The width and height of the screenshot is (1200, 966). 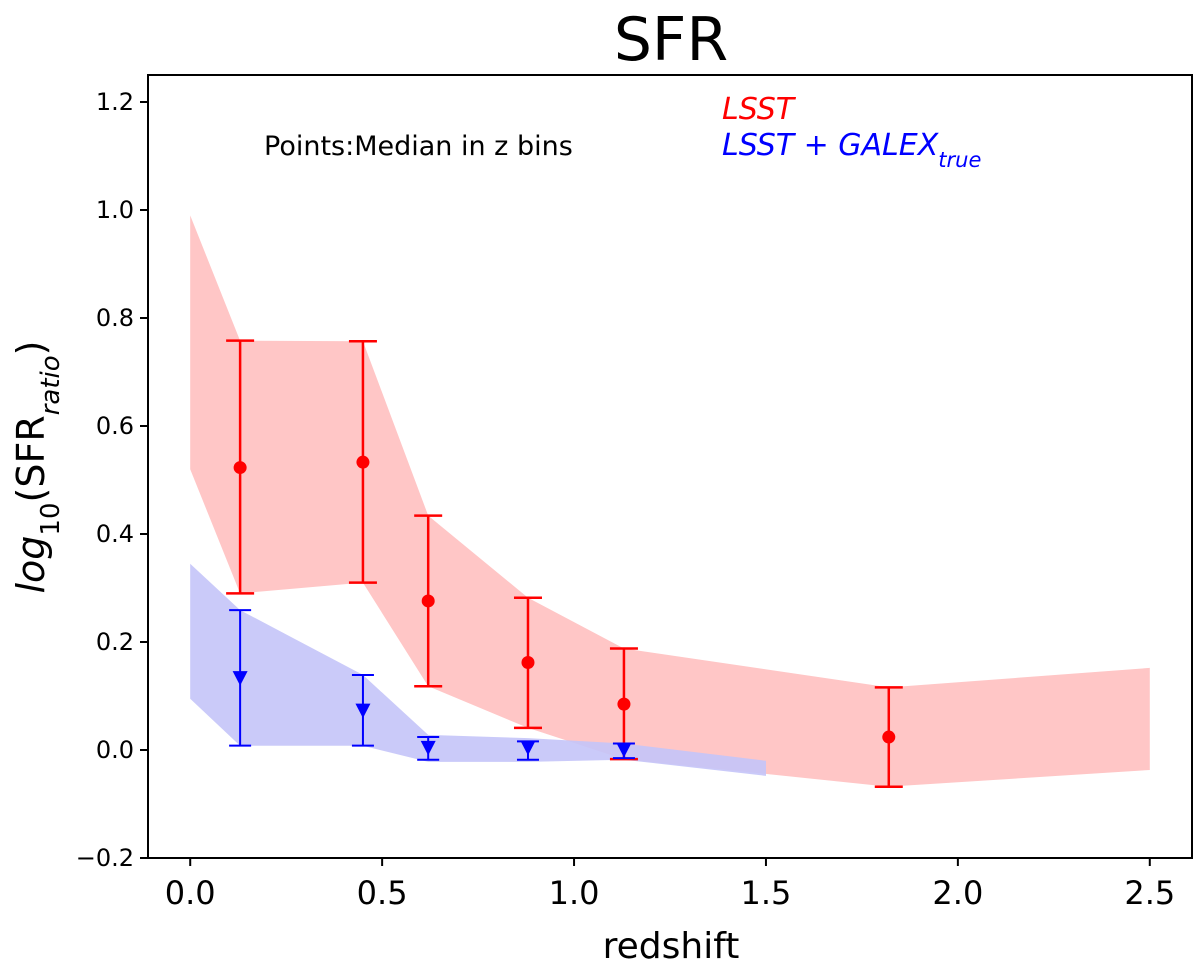 I want to click on legend-lsst-galex-label: LSST + GALEX, so click(x=831, y=145).